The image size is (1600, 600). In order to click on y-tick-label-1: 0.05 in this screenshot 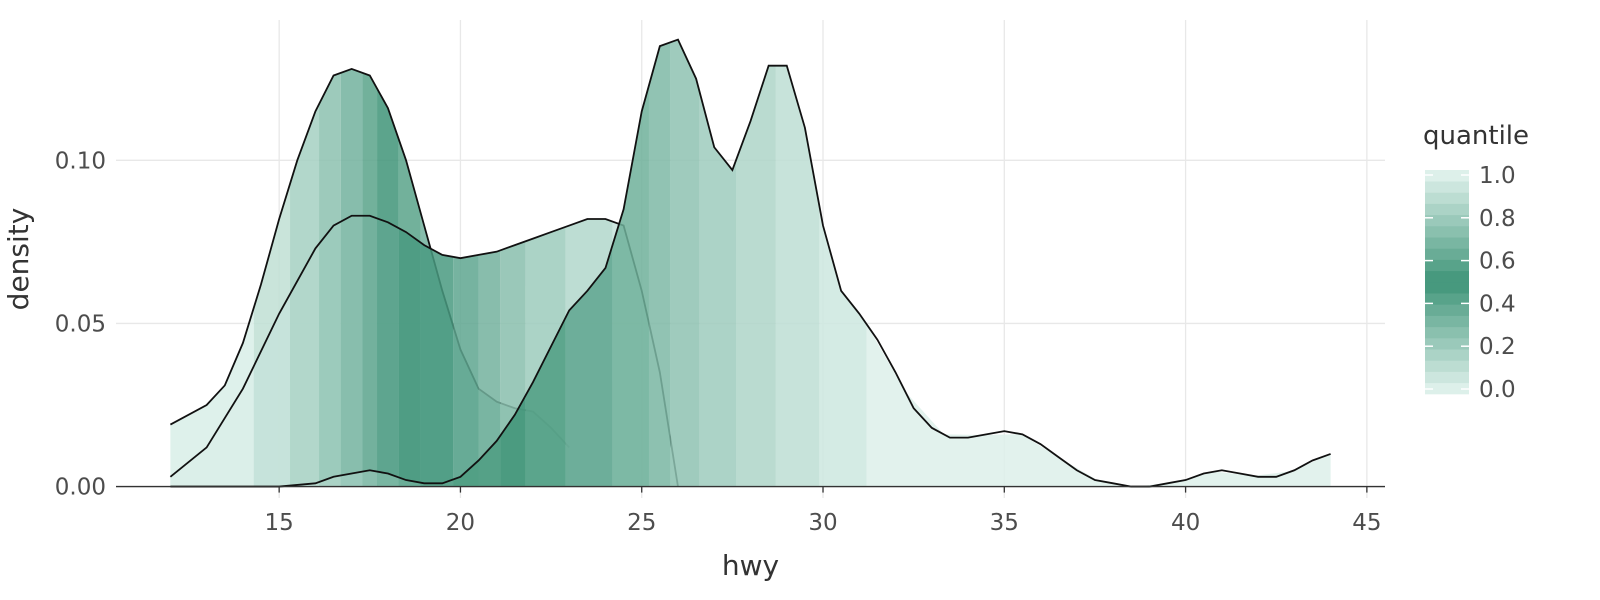, I will do `click(80, 324)`.